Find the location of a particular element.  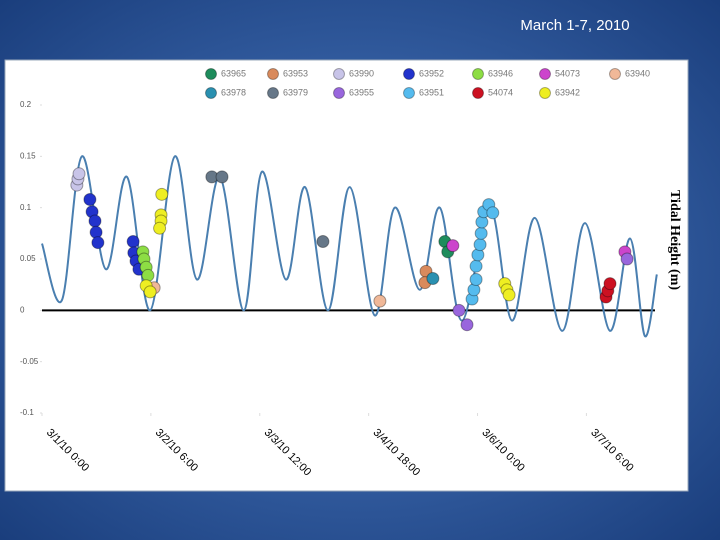

y-tick-label: 0.05 is located at coordinates (28, 258).